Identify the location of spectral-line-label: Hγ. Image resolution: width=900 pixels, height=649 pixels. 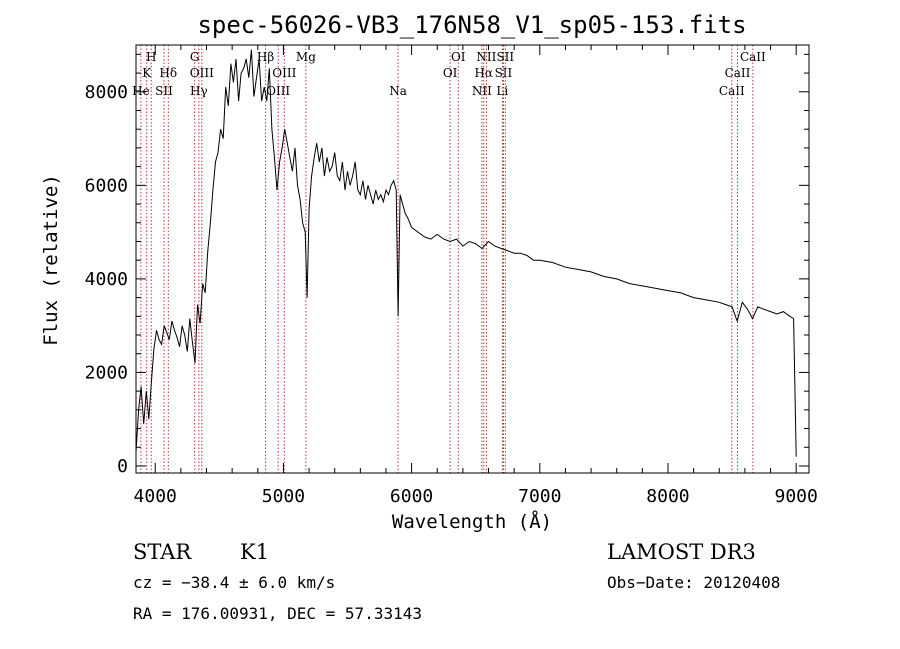
(199, 91).